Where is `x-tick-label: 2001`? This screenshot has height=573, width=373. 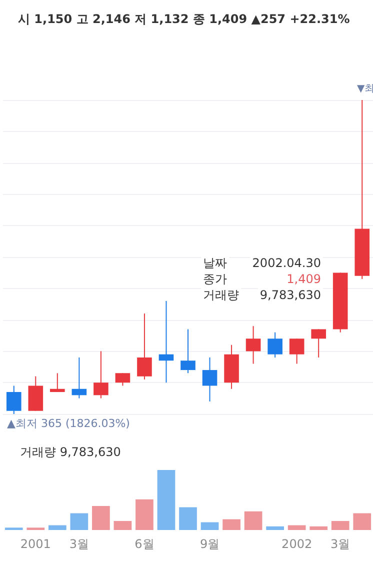
x-tick-label: 2001 is located at coordinates (35, 544).